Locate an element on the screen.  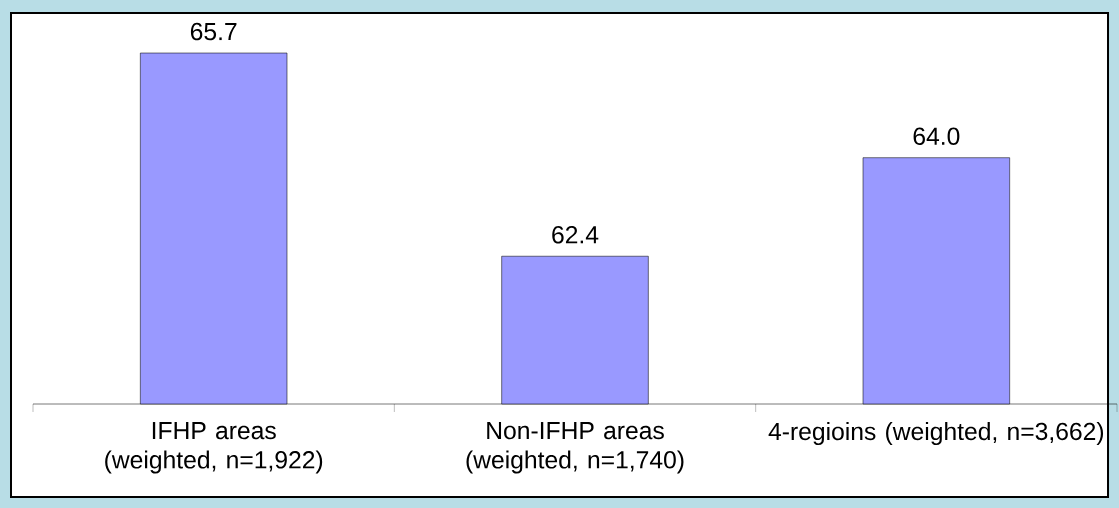
x-tick-label: 4-regioins (weighted, n=3,662) is located at coordinates (936, 434).